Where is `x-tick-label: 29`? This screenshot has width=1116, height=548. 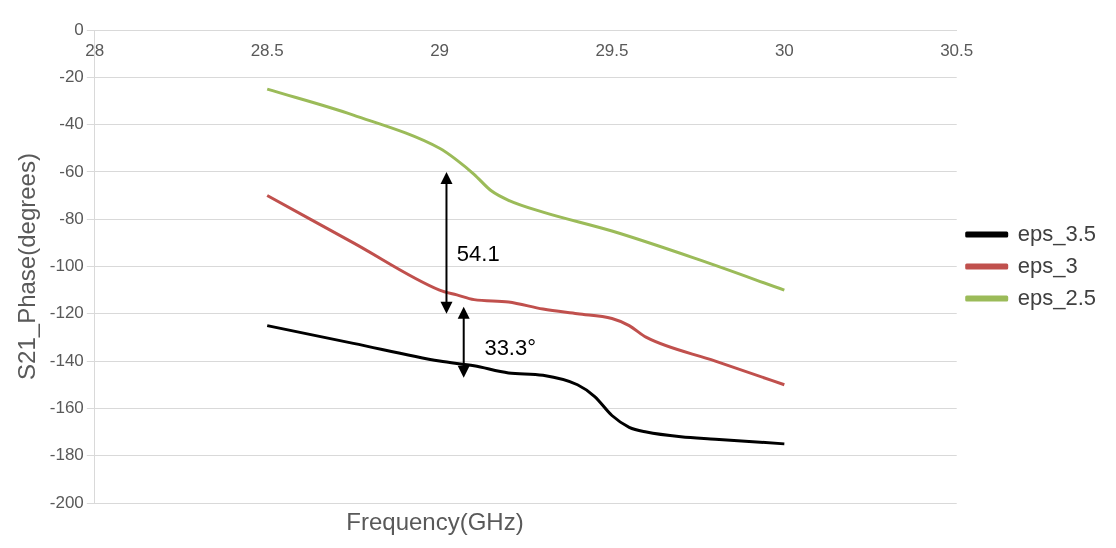 x-tick-label: 29 is located at coordinates (440, 50).